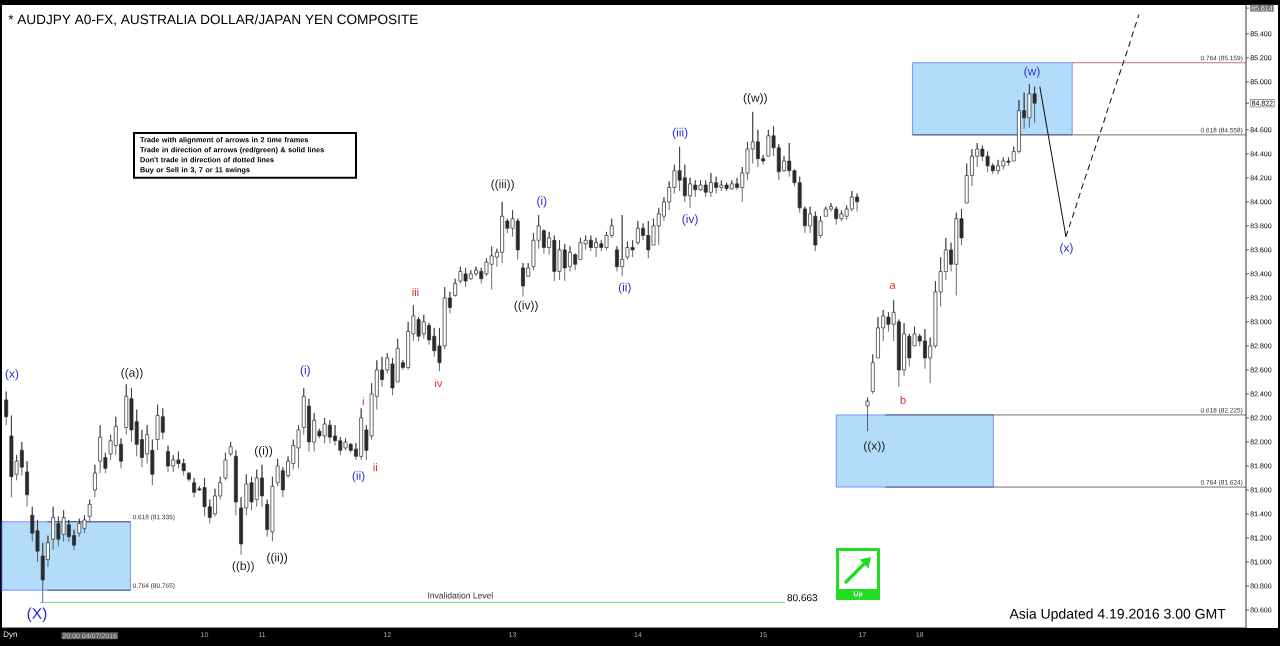  Describe the element at coordinates (802, 598) in the screenshot. I see `annotation: 80.663` at that location.